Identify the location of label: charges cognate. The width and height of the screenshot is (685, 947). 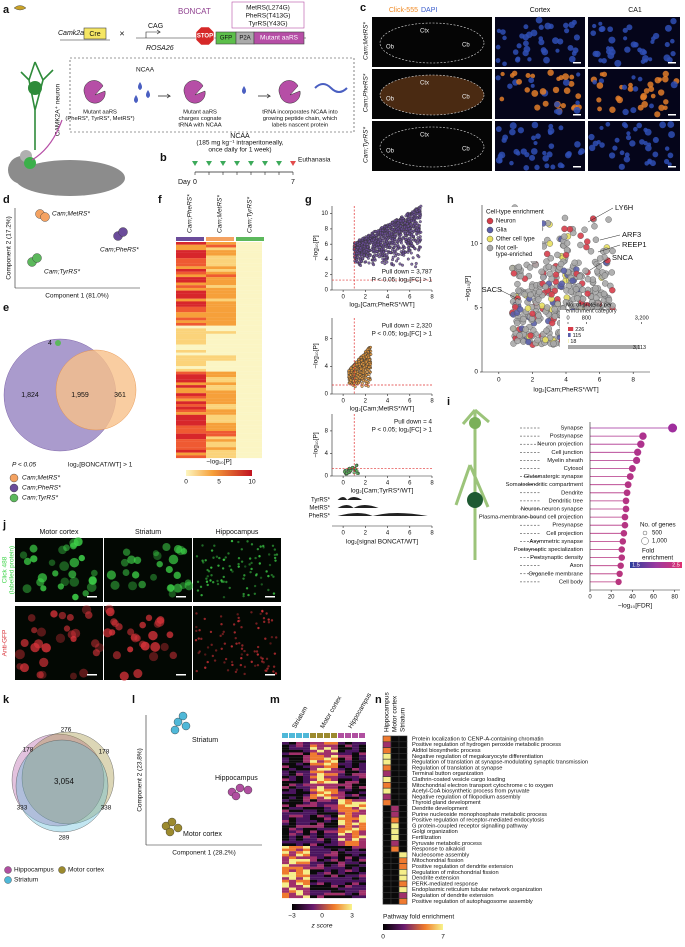
(200, 119).